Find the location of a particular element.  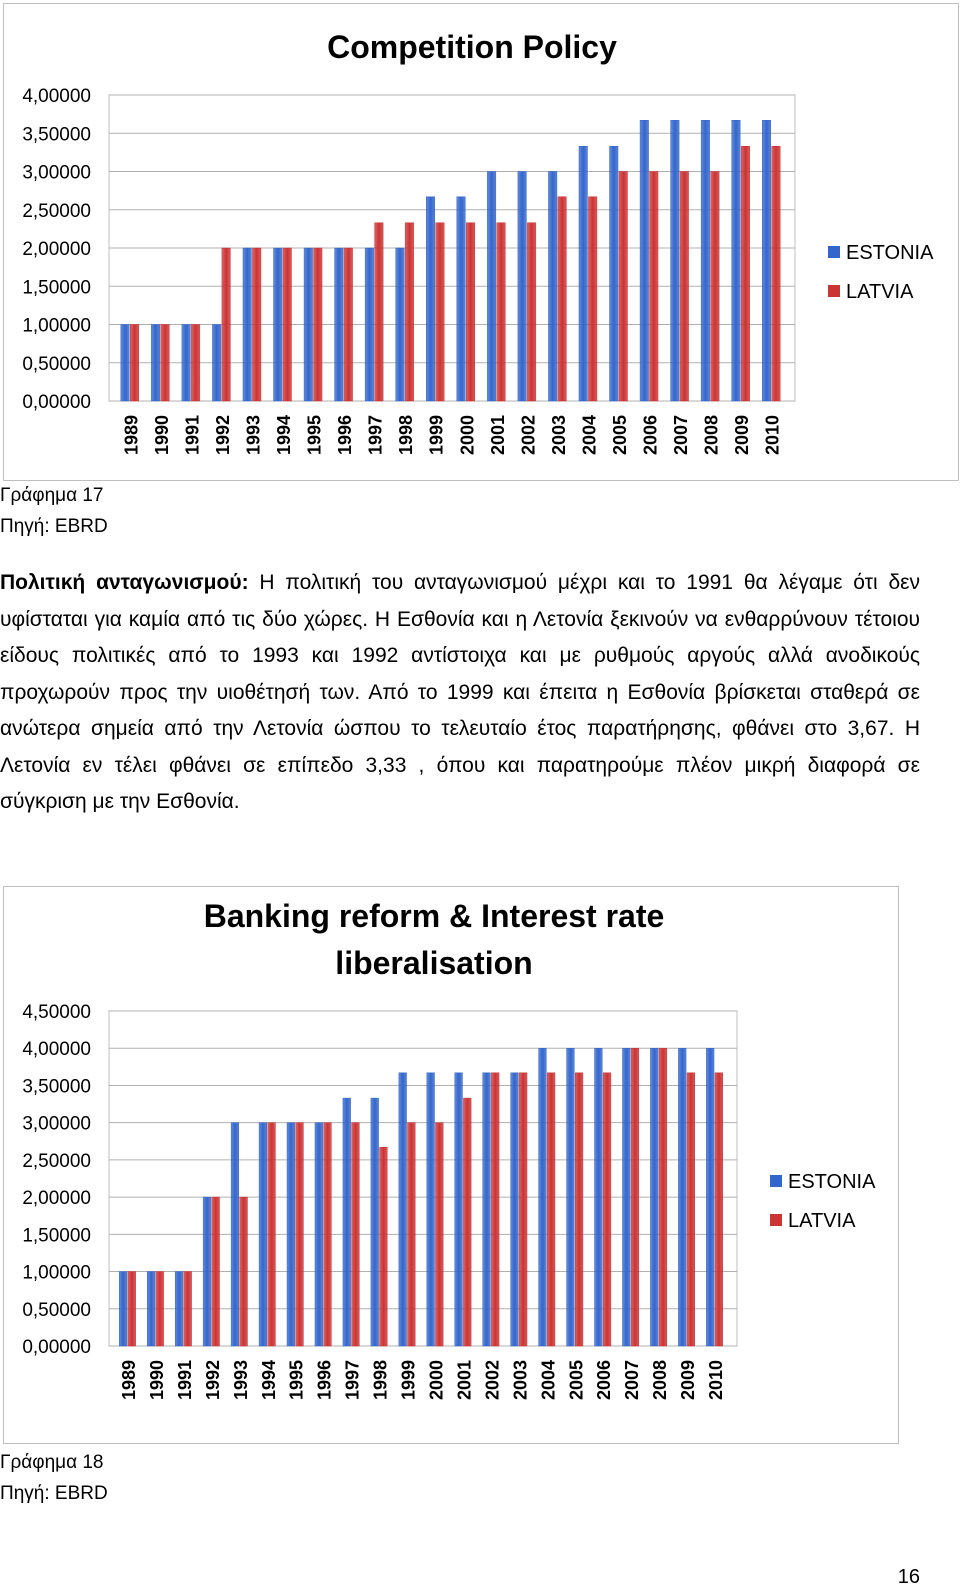

x-tick-label: 2008 is located at coordinates (660, 1380).